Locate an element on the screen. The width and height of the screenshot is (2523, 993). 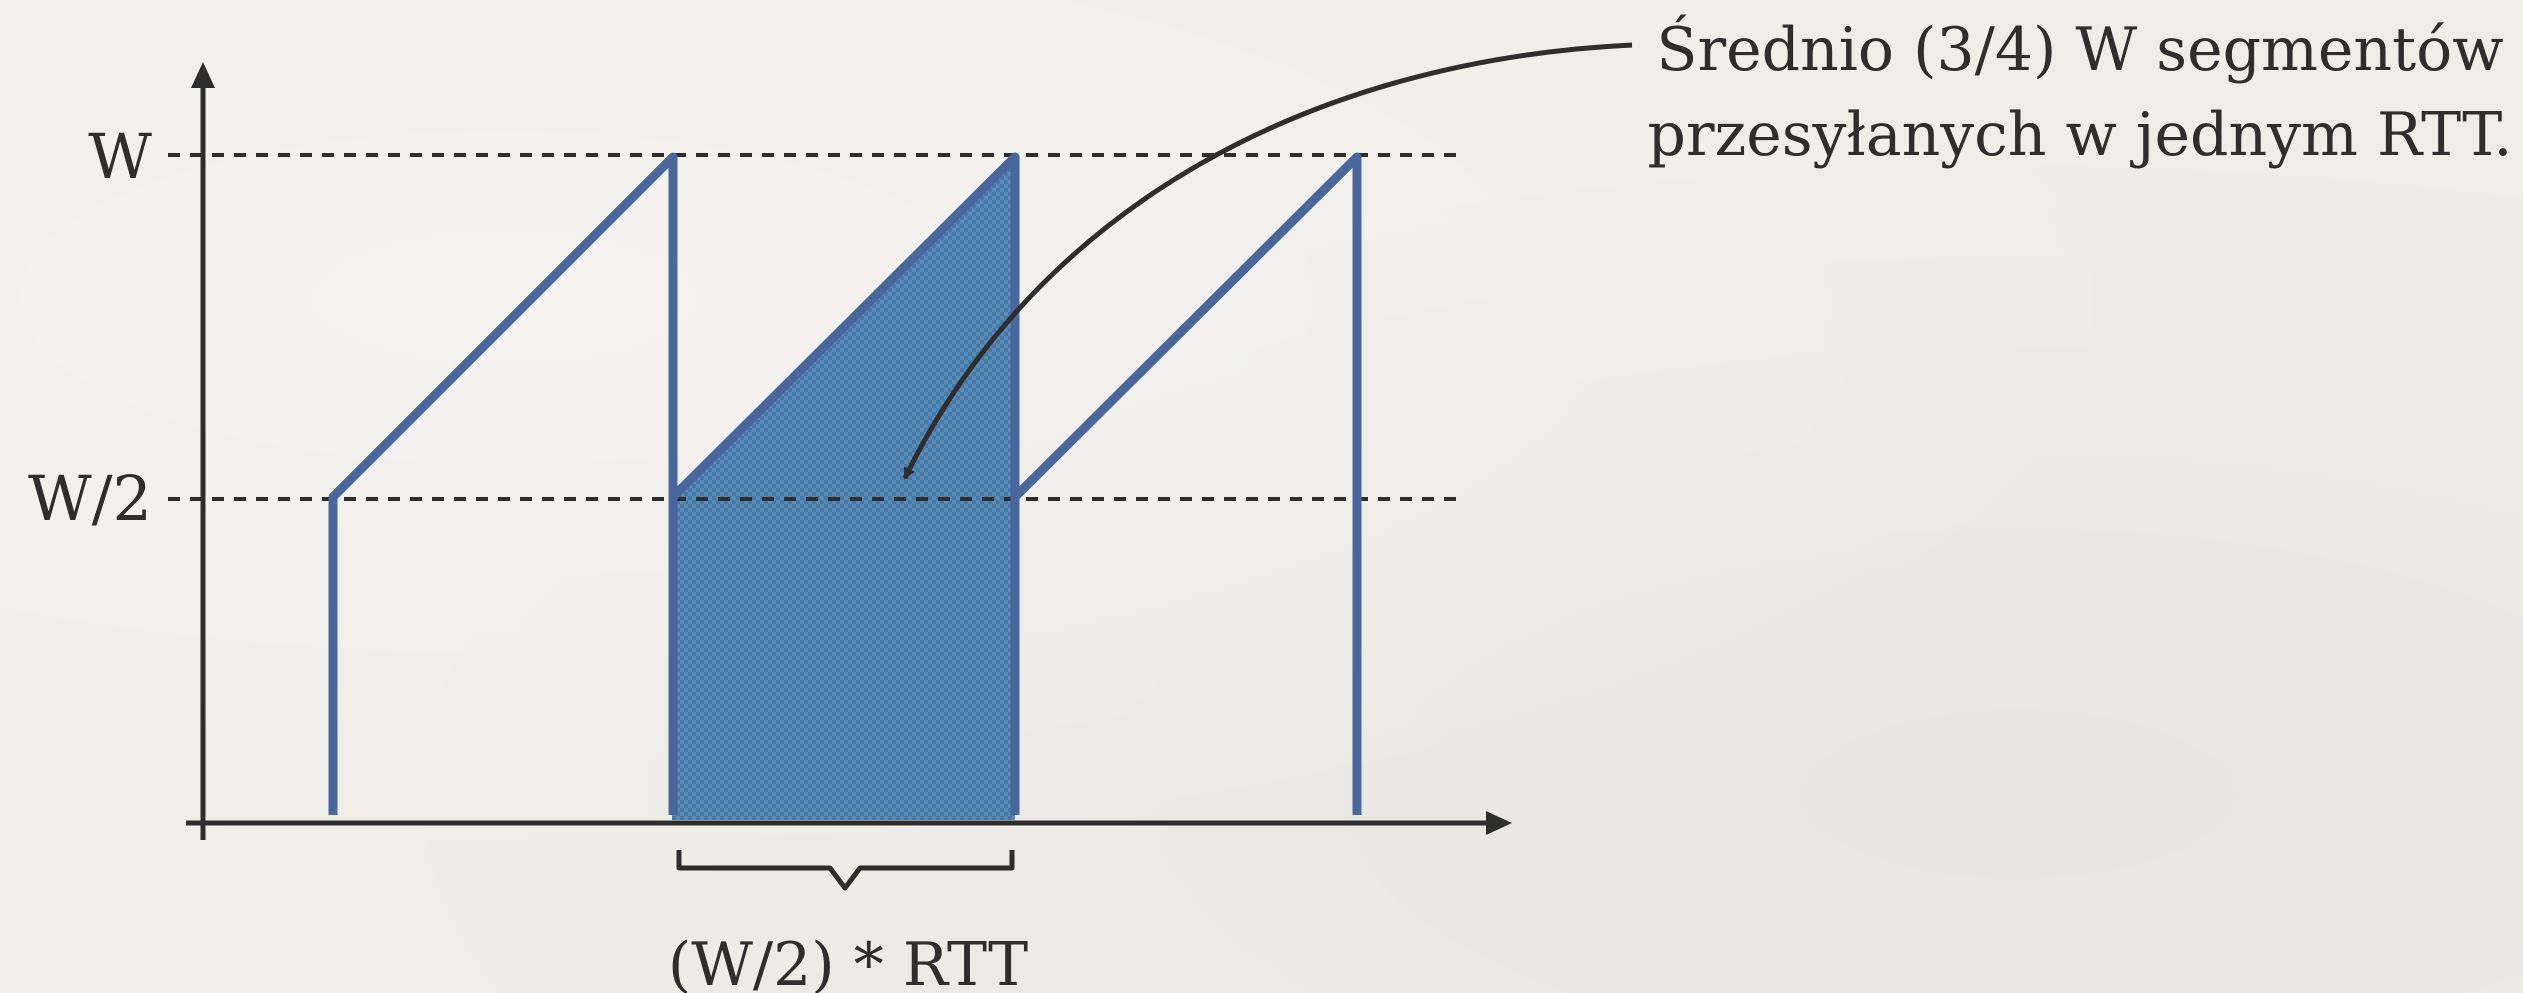
annotation-arrow is located at coordinates (1267, 261).